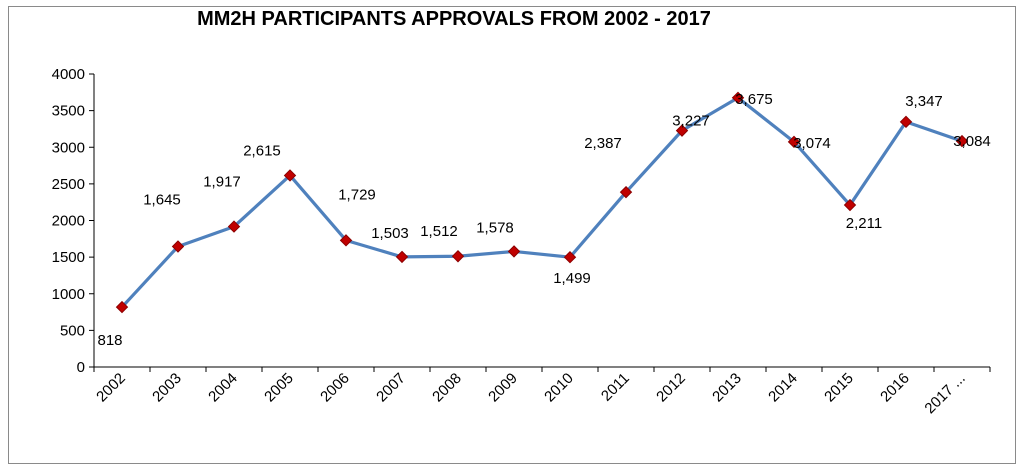  What do you see at coordinates (783, 388) in the screenshot?
I see `x-tick-label: 2014` at bounding box center [783, 388].